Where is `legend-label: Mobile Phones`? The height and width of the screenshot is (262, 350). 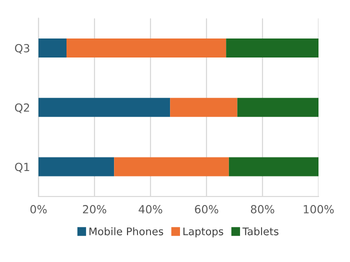 legend-label: Mobile Phones is located at coordinates (127, 231).